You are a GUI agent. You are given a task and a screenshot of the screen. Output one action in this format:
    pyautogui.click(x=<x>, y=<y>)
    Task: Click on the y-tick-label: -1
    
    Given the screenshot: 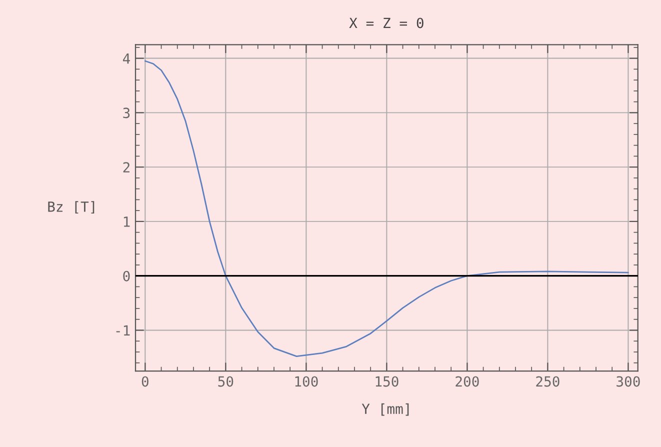 What is the action you would take?
    pyautogui.click(x=123, y=330)
    